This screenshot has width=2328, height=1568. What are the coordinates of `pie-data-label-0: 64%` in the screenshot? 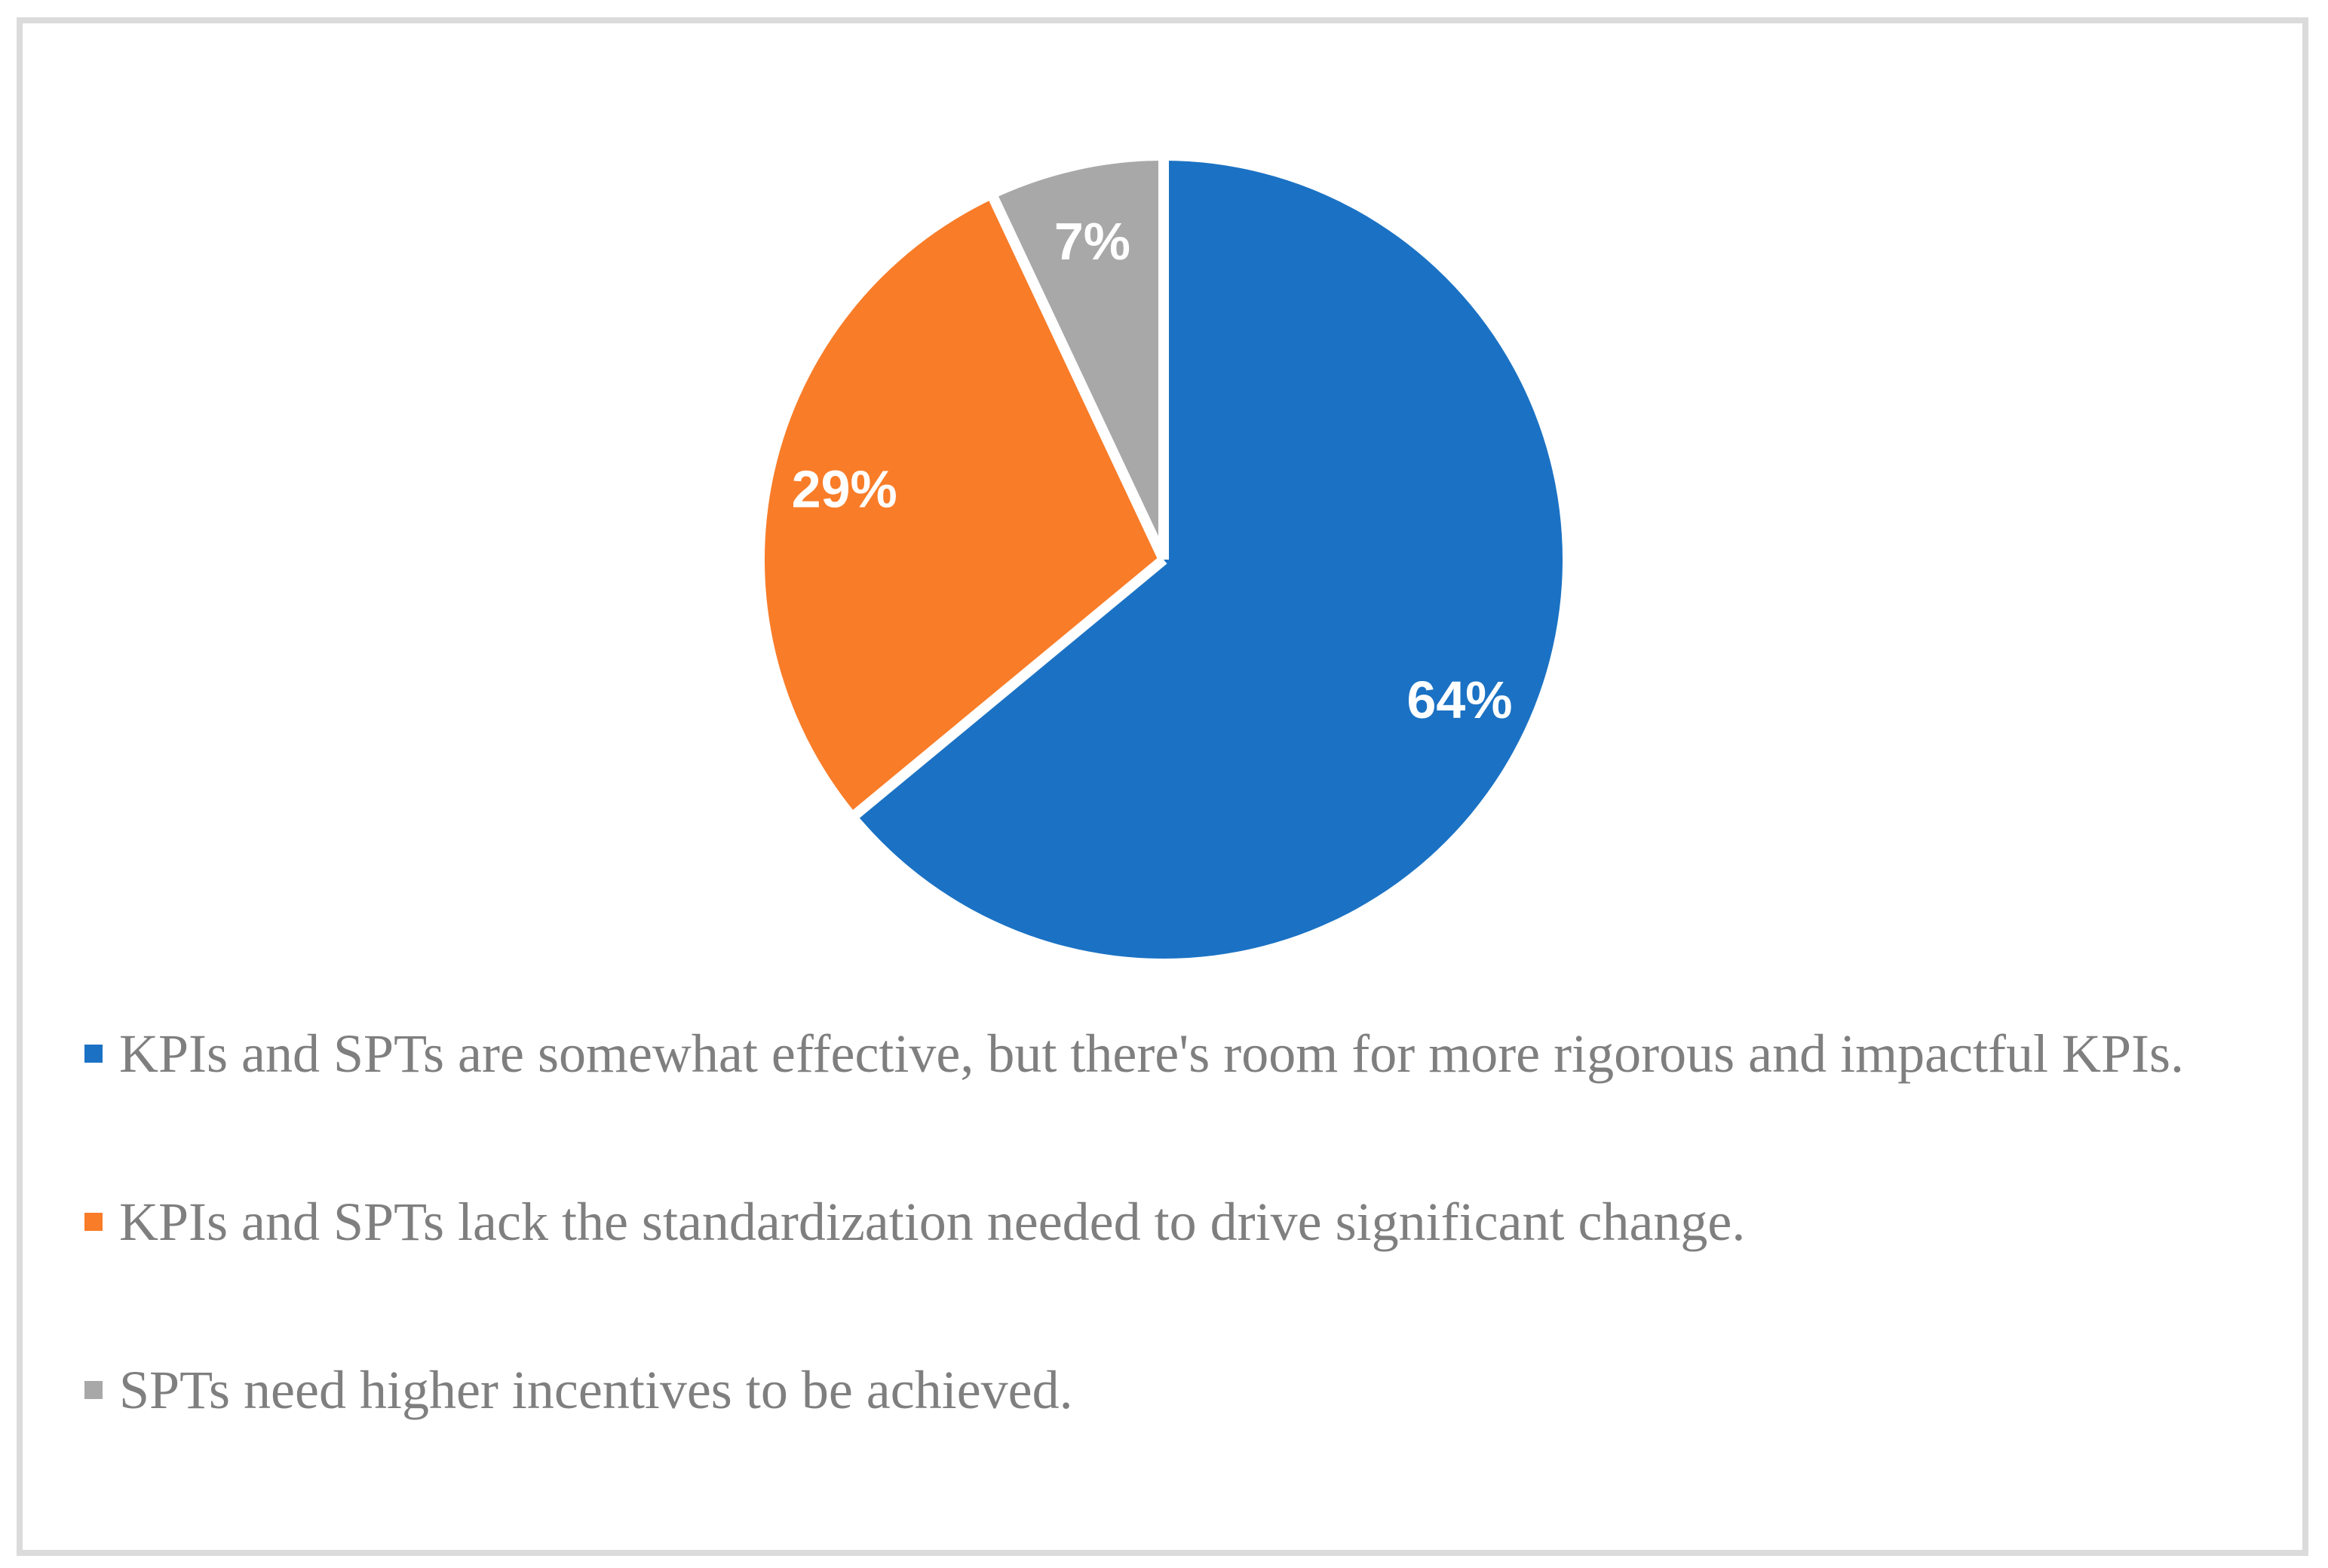 It's located at (1459, 700).